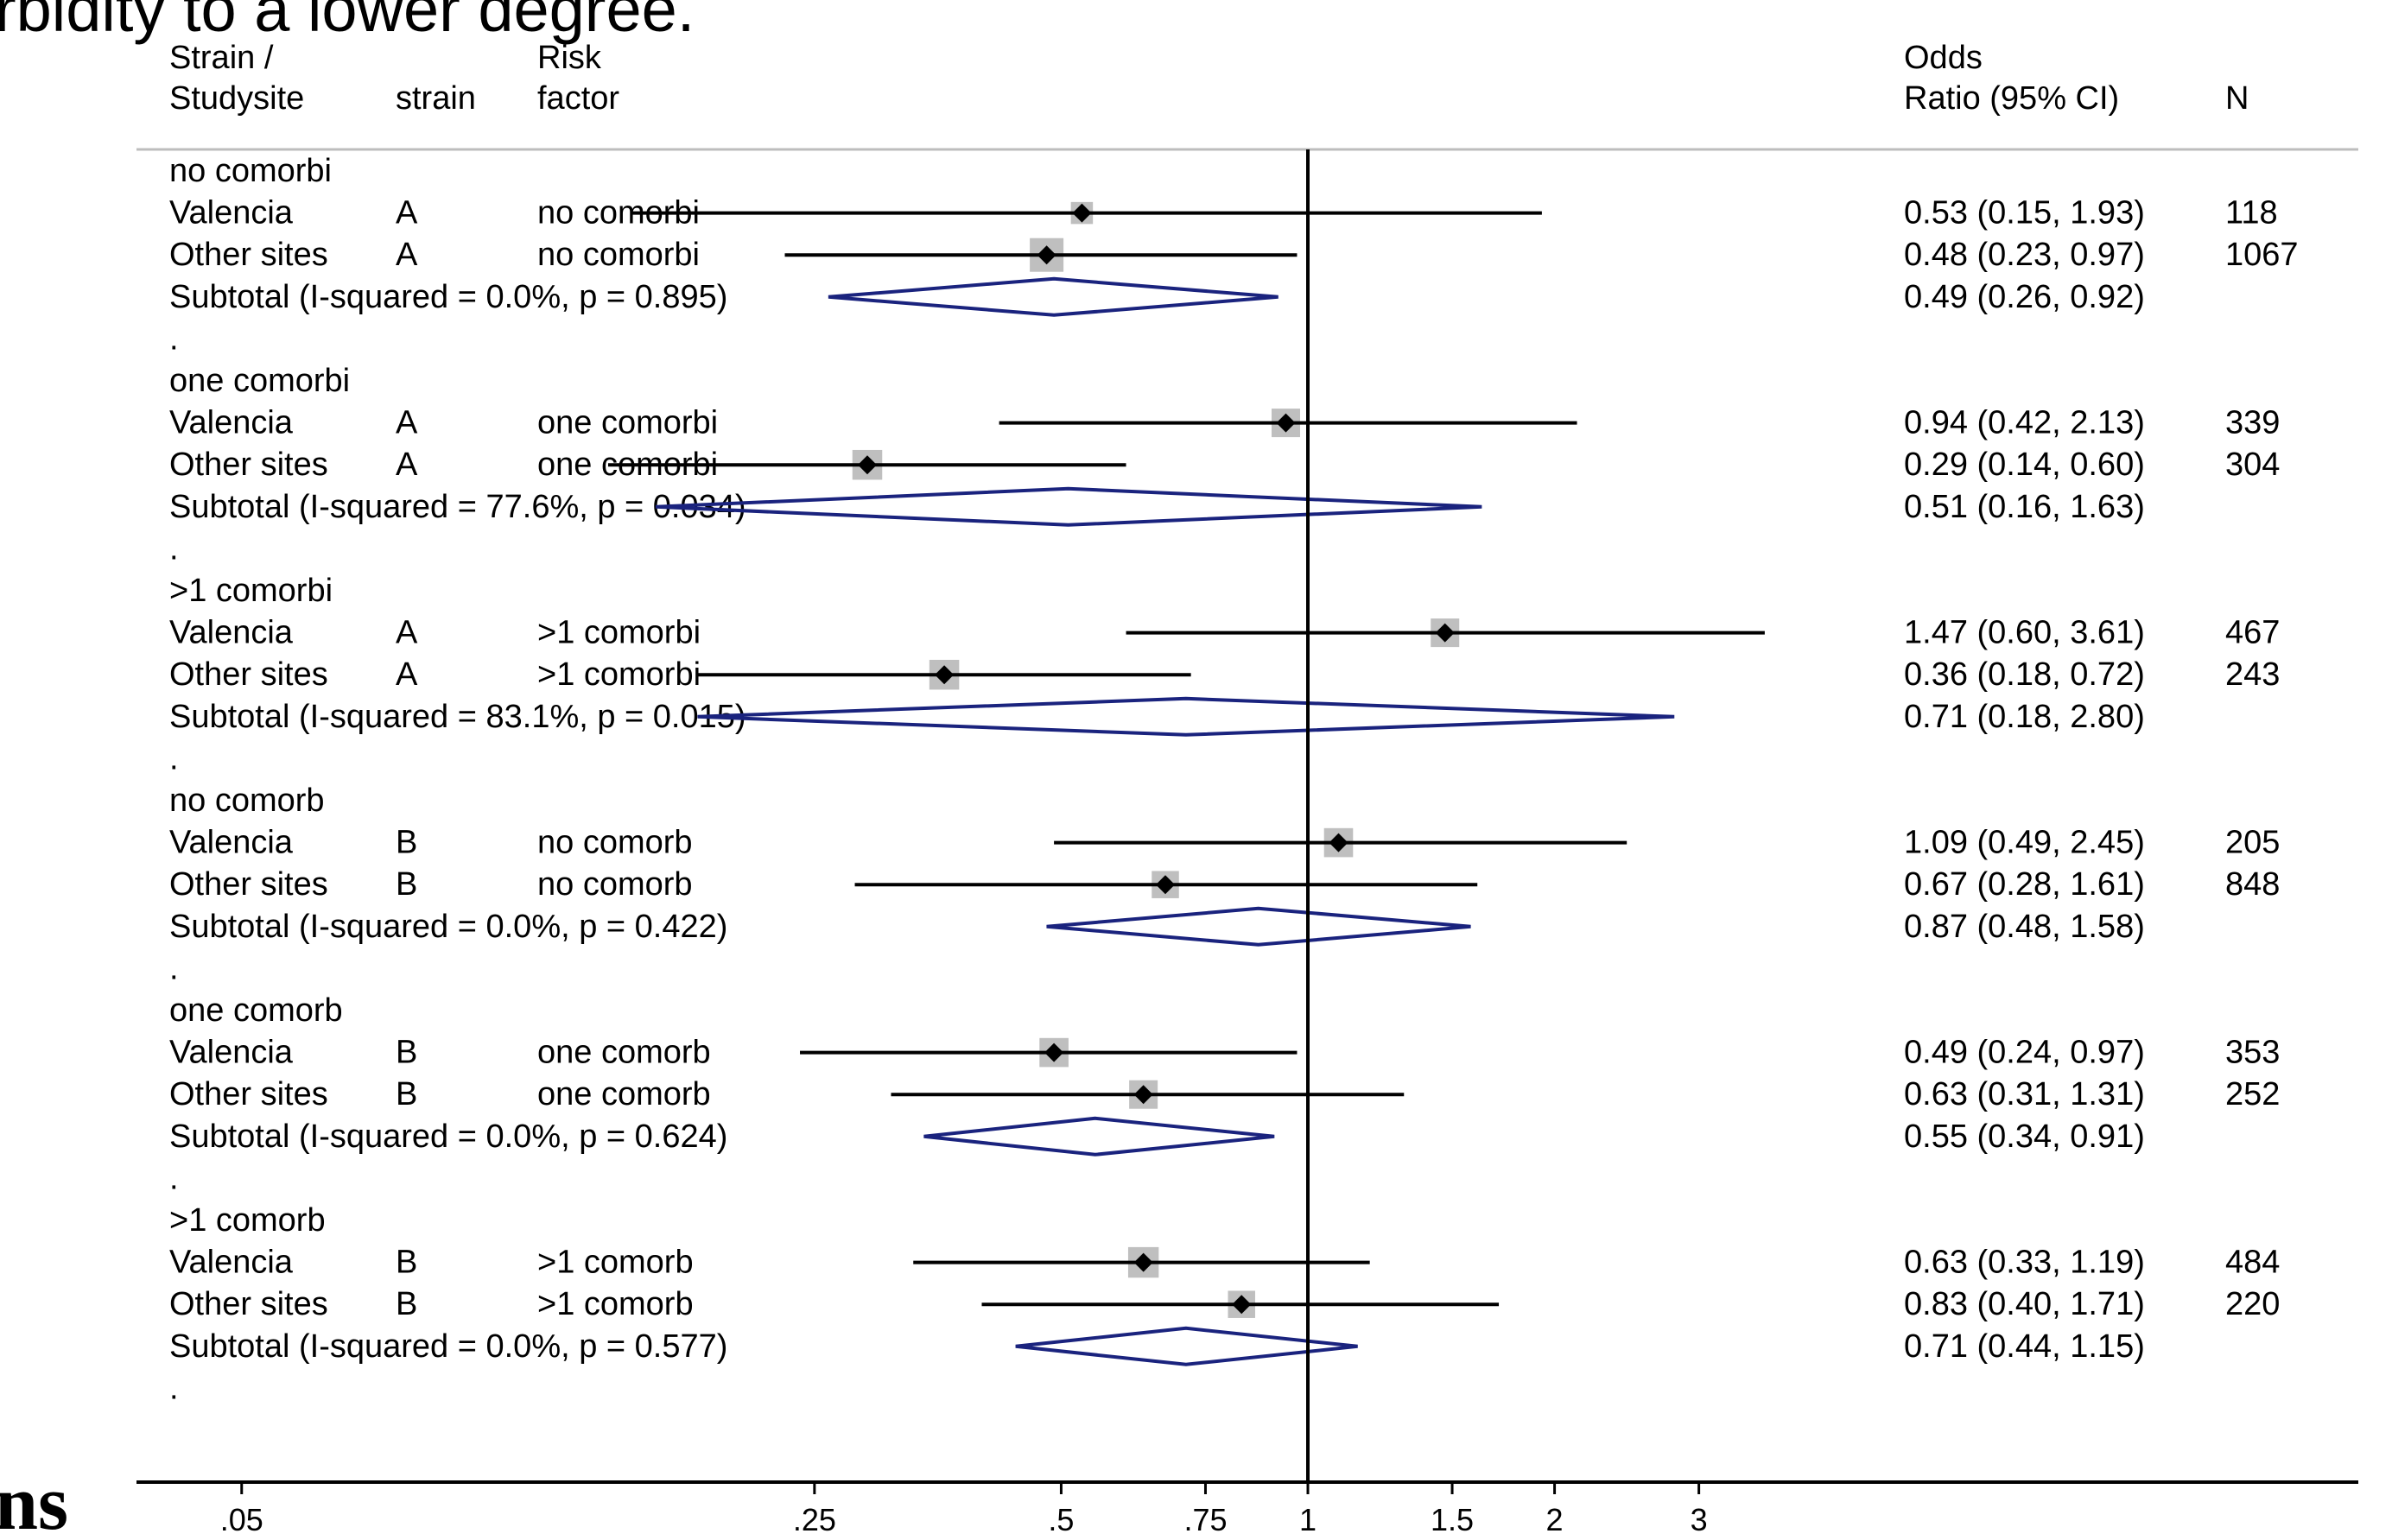  Describe the element at coordinates (2024, 885) in the screenshot. I see `study-odds-ratio-ci: 0.67 (0.28, 1.61)` at that location.